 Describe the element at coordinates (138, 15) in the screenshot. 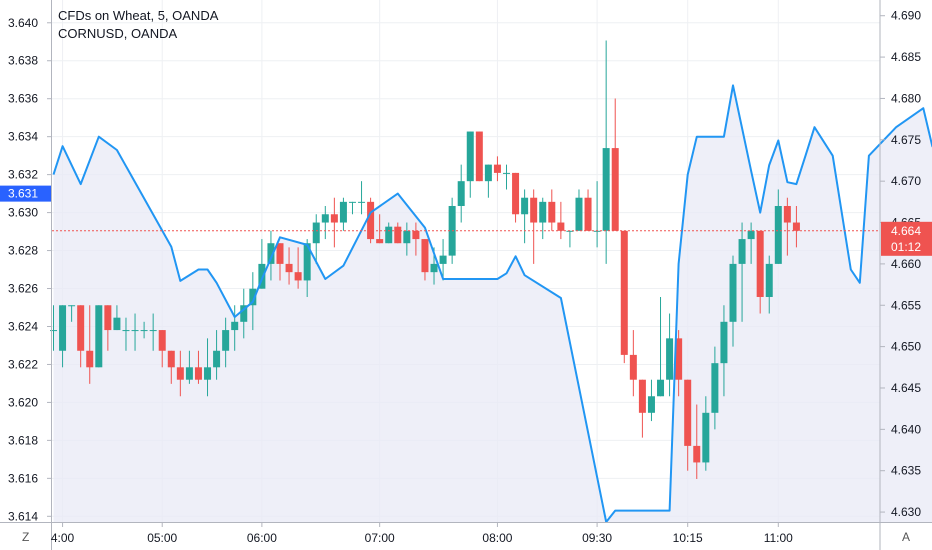

I see `chart-title: CFDs on Wheat, 5, OANDA` at that location.